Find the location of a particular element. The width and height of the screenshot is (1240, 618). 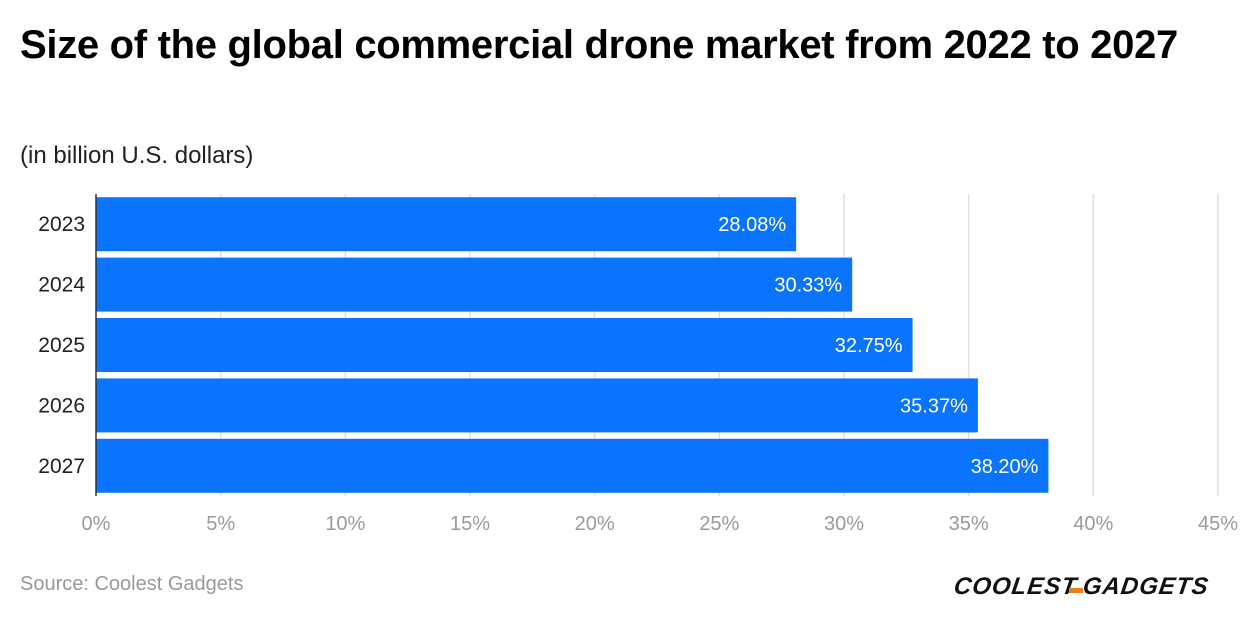

brand-logo: COOLEST GADGETS is located at coordinates (1086, 588).